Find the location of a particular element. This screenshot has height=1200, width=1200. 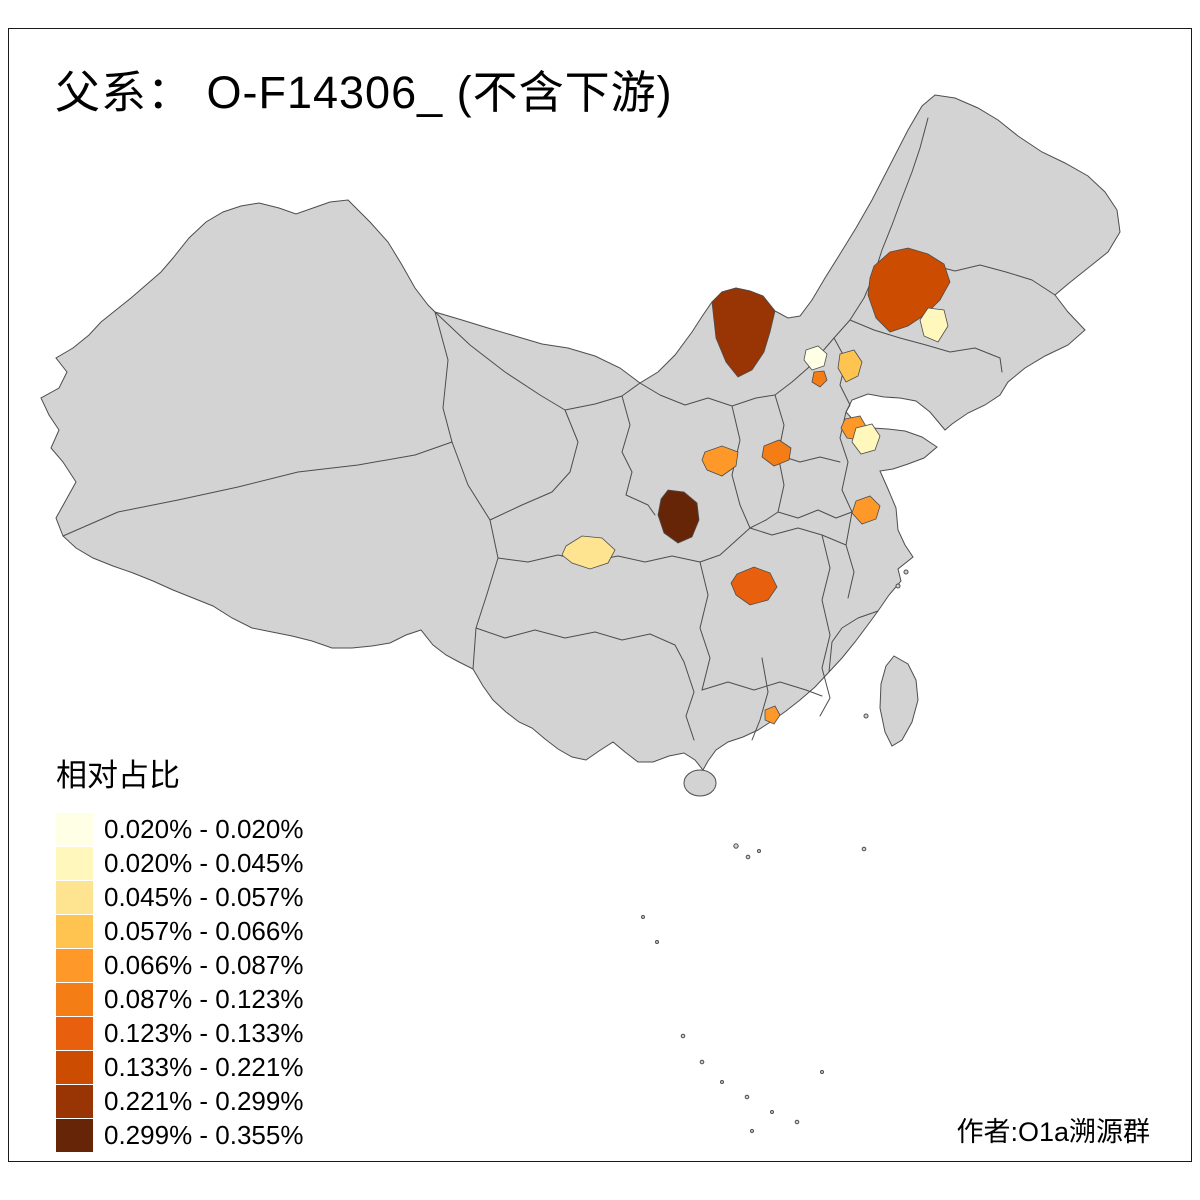

legend-item: 0.020% - 0.020% is located at coordinates (179, 829).